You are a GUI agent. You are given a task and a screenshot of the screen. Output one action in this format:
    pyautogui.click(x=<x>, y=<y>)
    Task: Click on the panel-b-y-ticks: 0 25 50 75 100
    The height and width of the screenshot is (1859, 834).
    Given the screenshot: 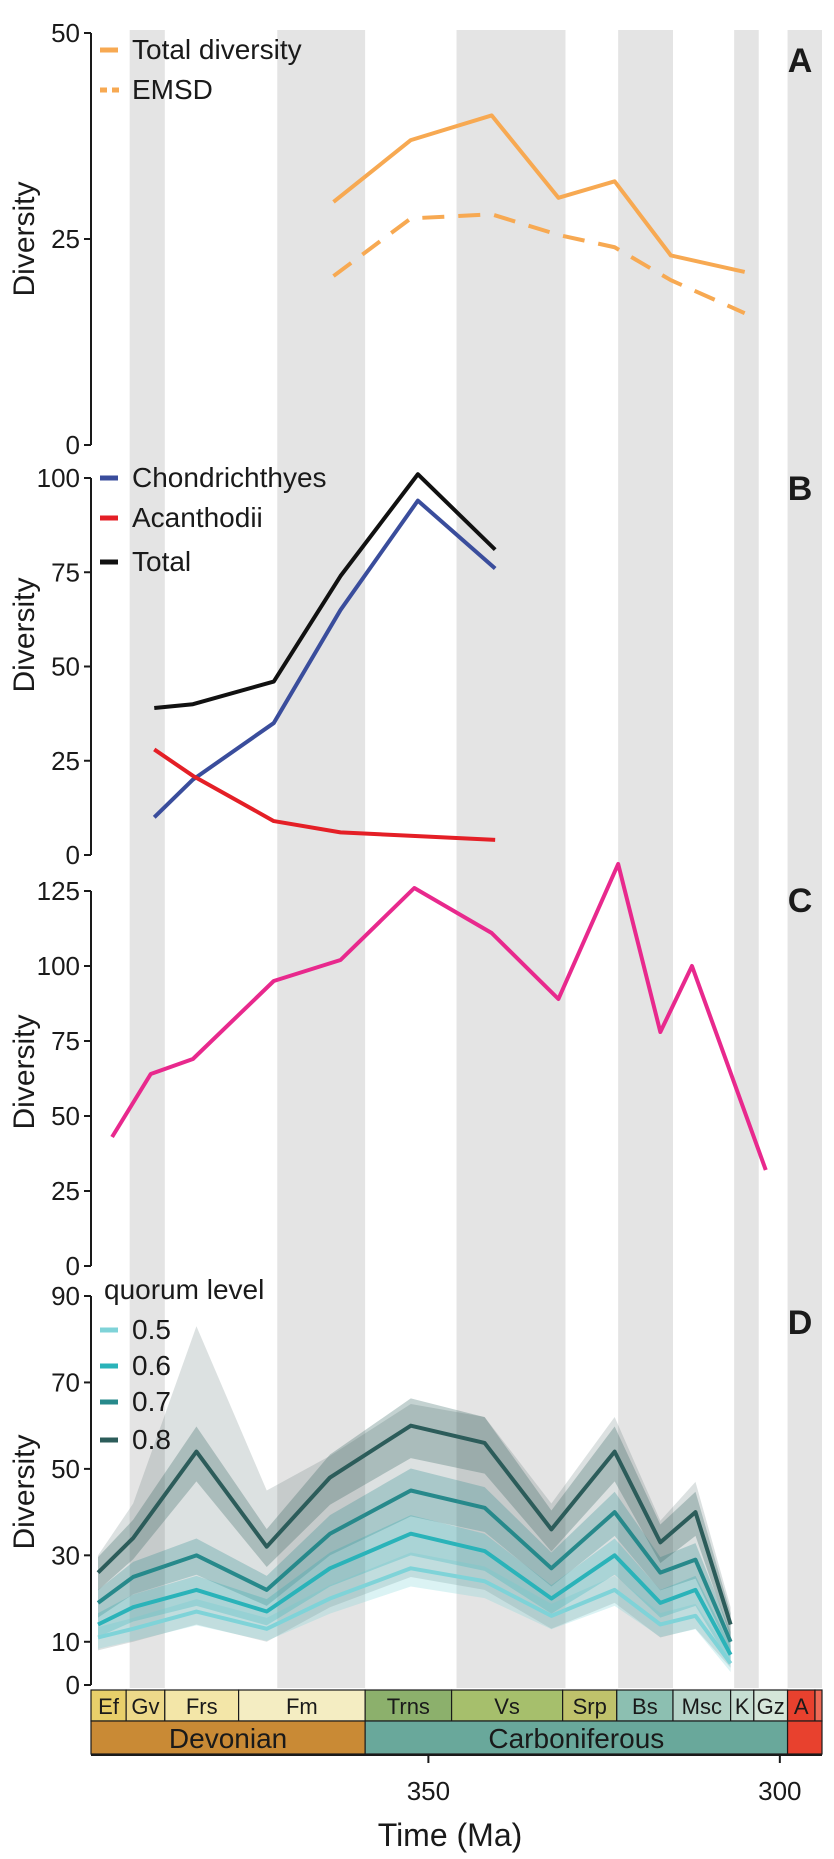 What is the action you would take?
    pyautogui.click(x=64, y=666)
    